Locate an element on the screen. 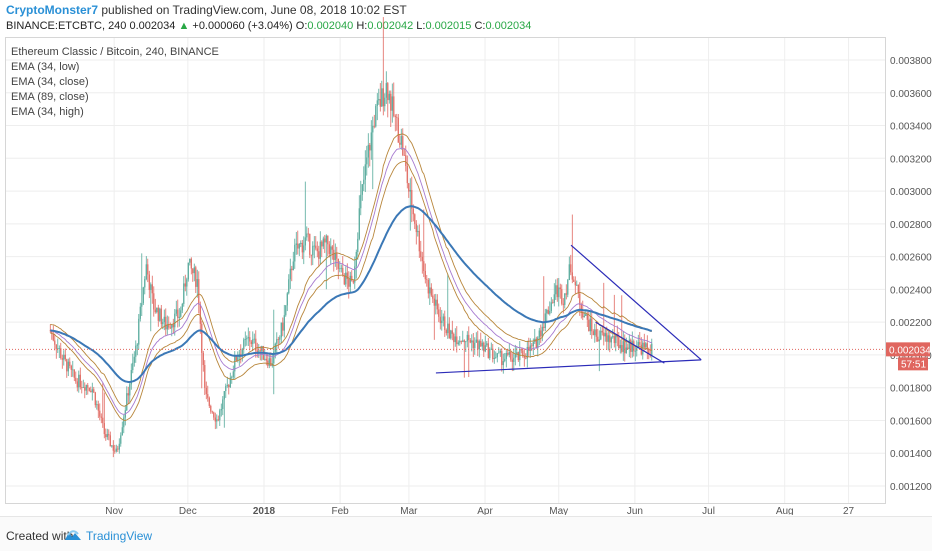  y-tick-label: 0.002400 is located at coordinates (911, 290).